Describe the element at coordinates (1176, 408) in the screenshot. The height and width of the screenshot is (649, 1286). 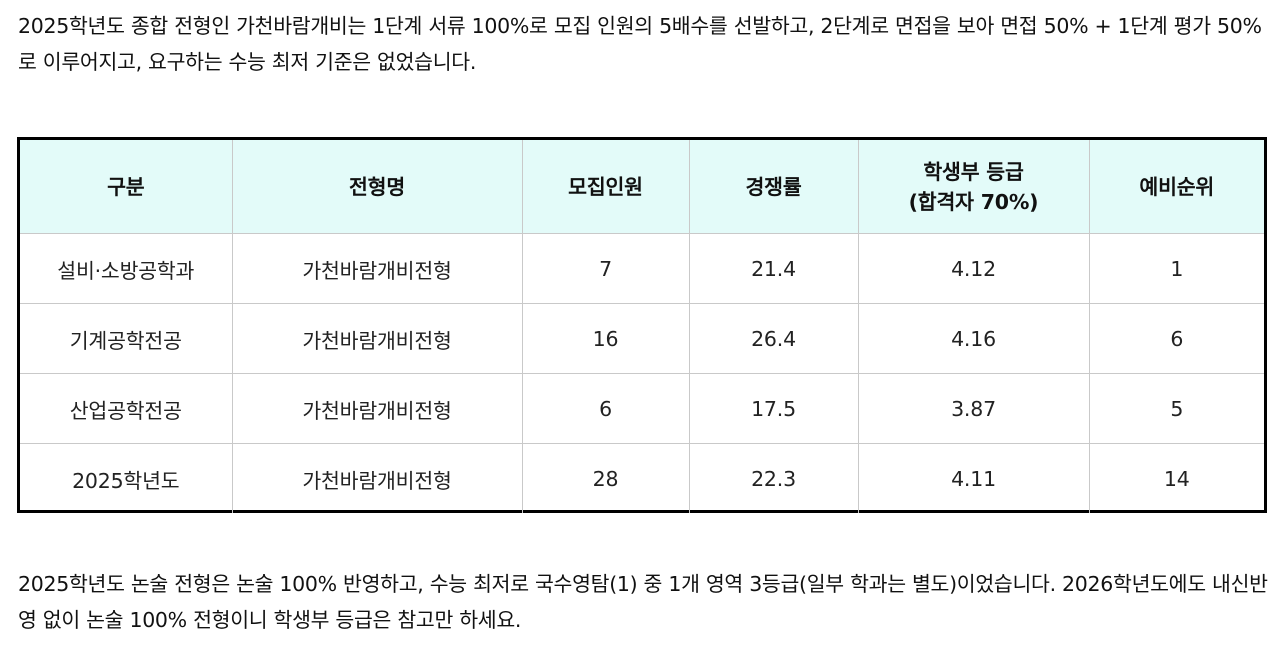
I see `cell-waitlist: 5` at that location.